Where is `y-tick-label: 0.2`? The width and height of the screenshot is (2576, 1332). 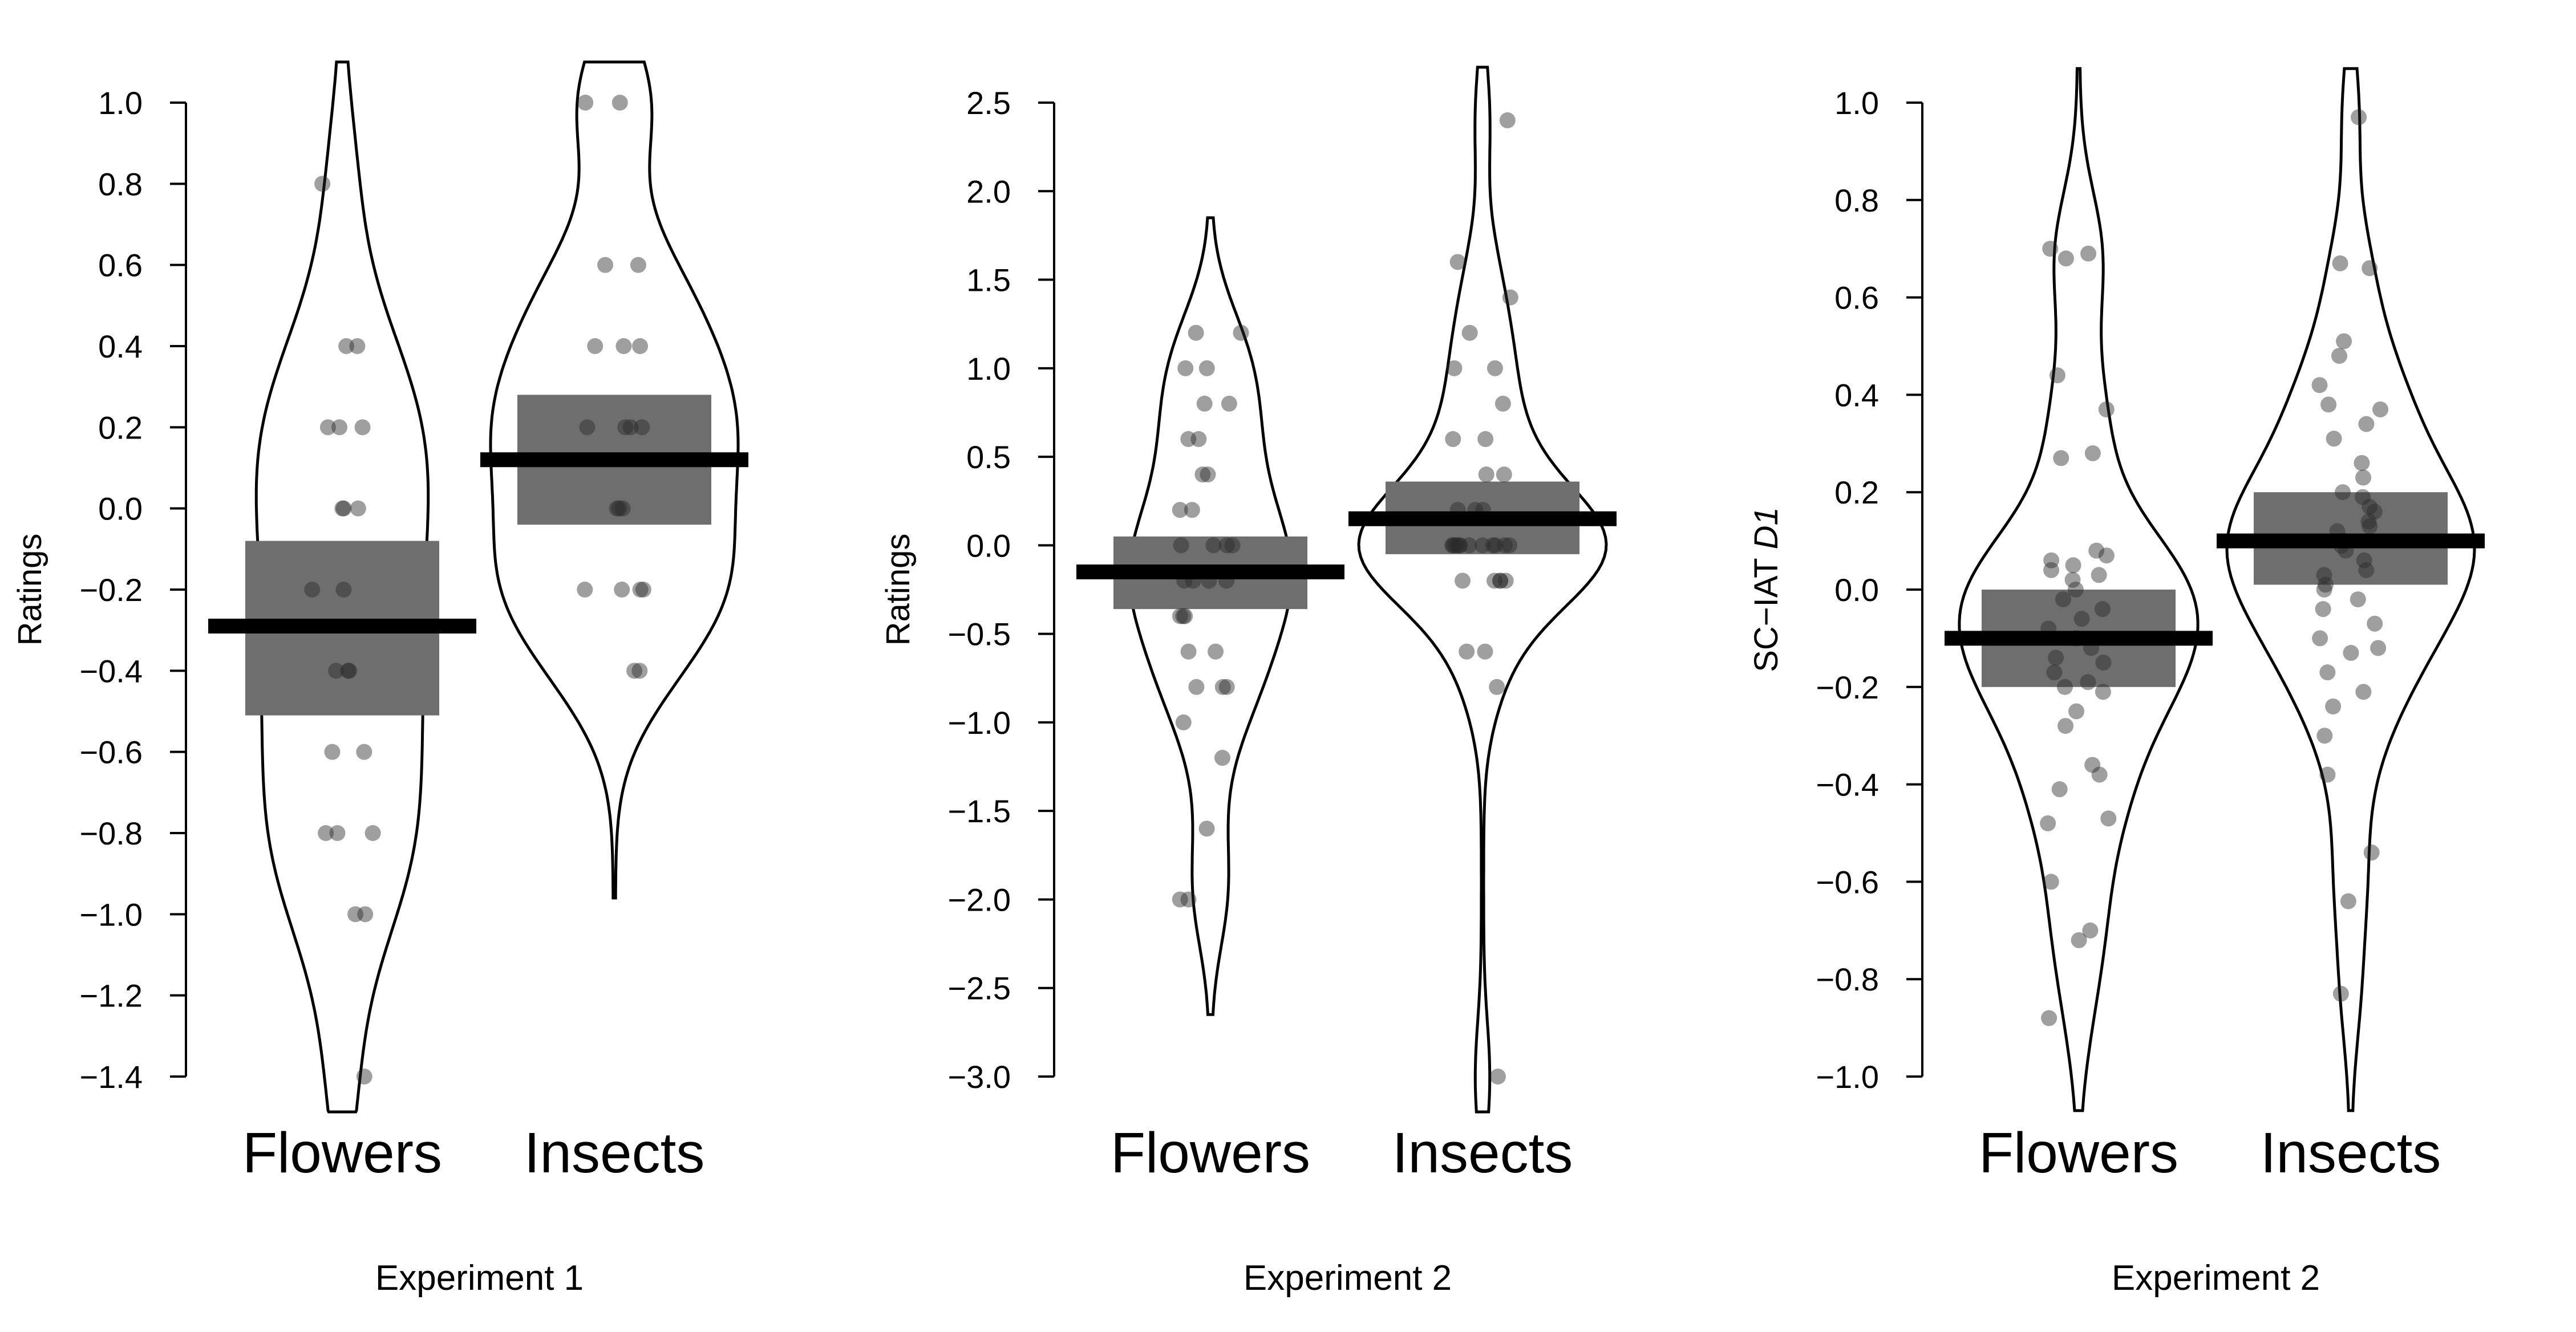
y-tick-label: 0.2 is located at coordinates (120, 427).